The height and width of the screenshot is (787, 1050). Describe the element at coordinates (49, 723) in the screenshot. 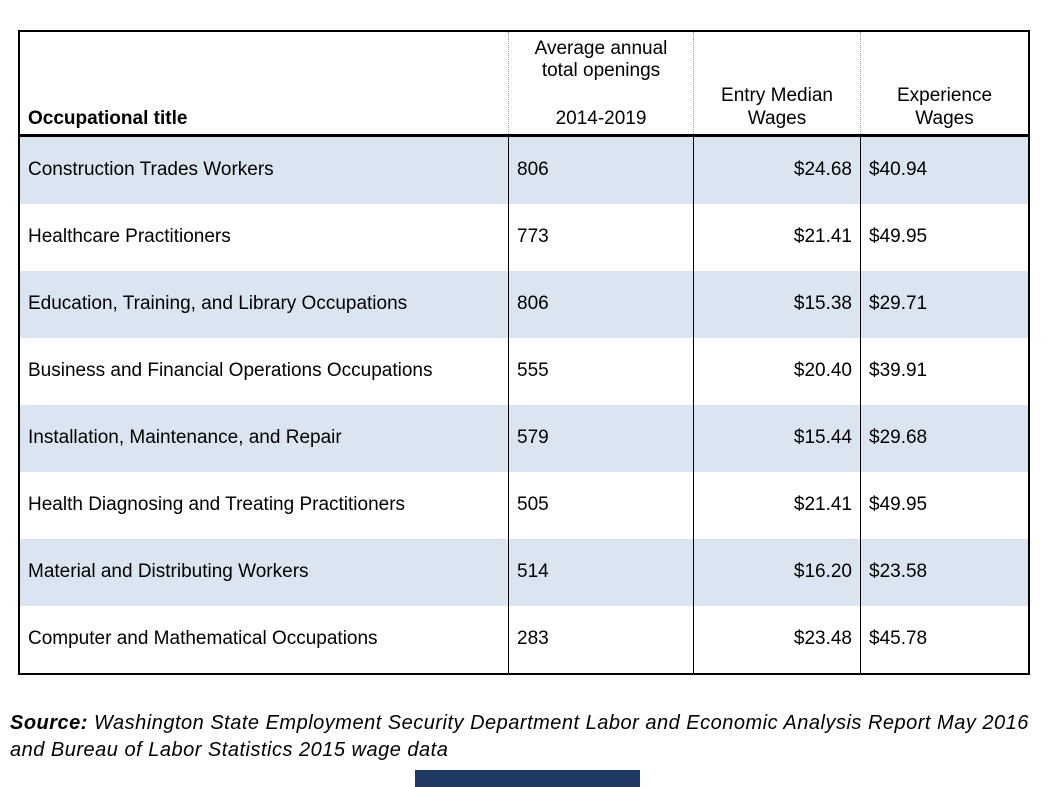

I see `source-label: Source:` at that location.